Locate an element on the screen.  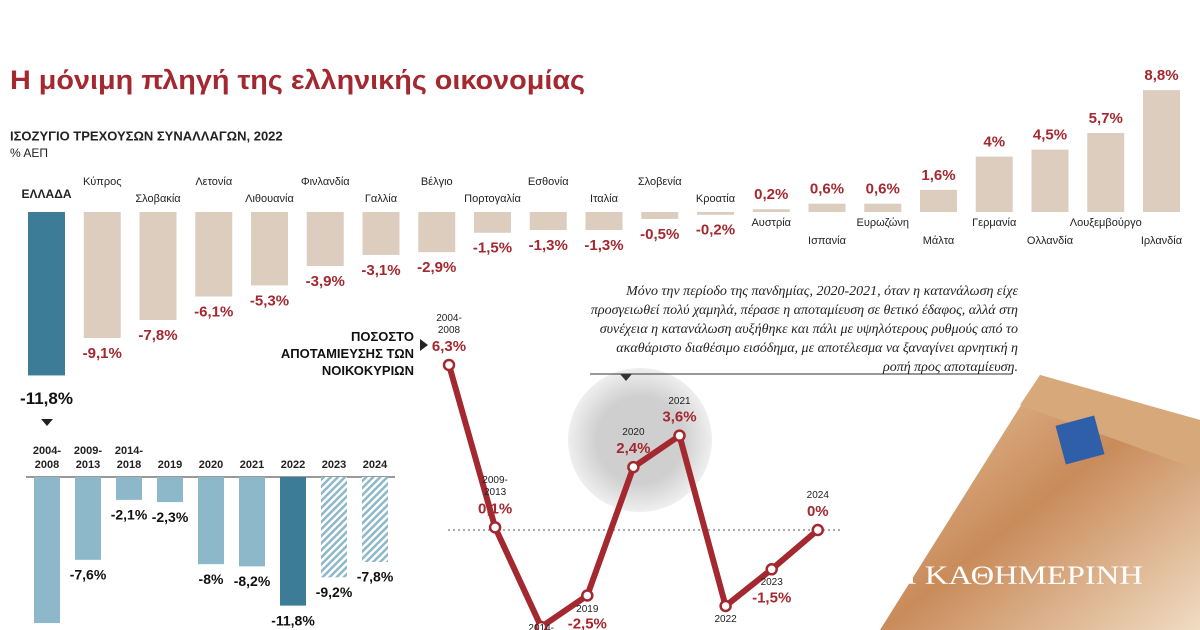
line-title: ΠΟΣΟΣΤΟ ΑΠΟΤΑΜΙΕΥΣΗΣ ΤΩΝ ΝΟΙΚΟΚΥΡΙΩΝ is located at coordinates (347, 353).